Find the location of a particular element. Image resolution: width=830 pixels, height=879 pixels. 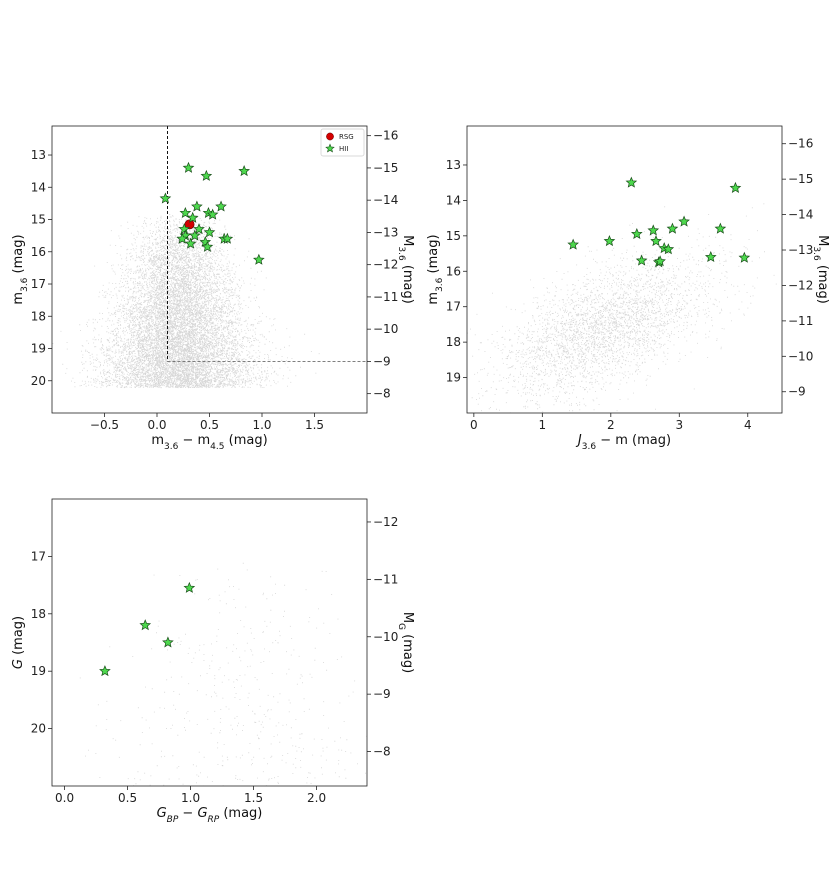

right-y-axis-label: MG (mag) is located at coordinates (405, 642).